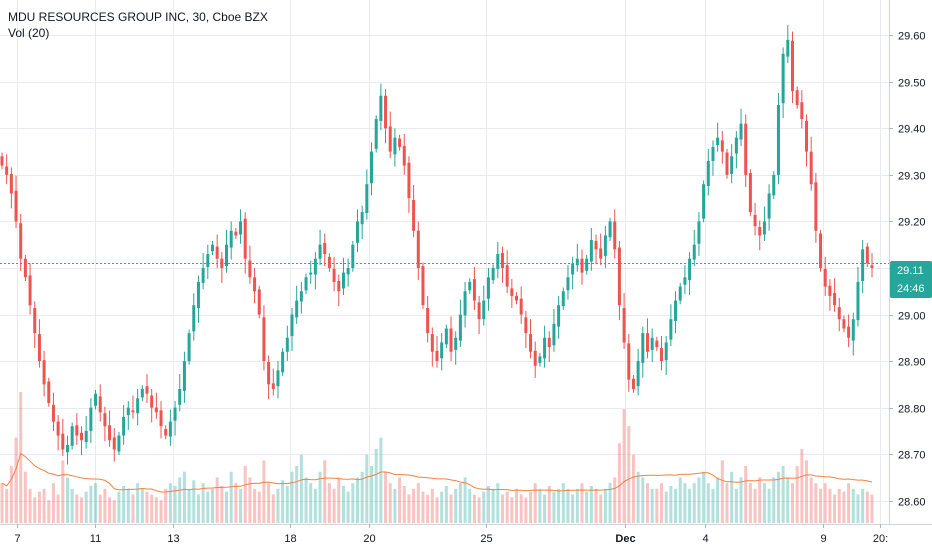 Image resolution: width=932 pixels, height=550 pixels. What do you see at coordinates (911, 289) in the screenshot?
I see `price-tag-countdown: 24:46` at bounding box center [911, 289].